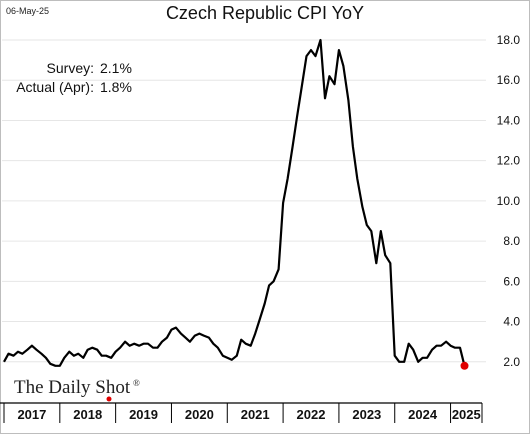 This screenshot has height=434, width=530. I want to click on y-tick-label: 12.0, so click(509, 161).